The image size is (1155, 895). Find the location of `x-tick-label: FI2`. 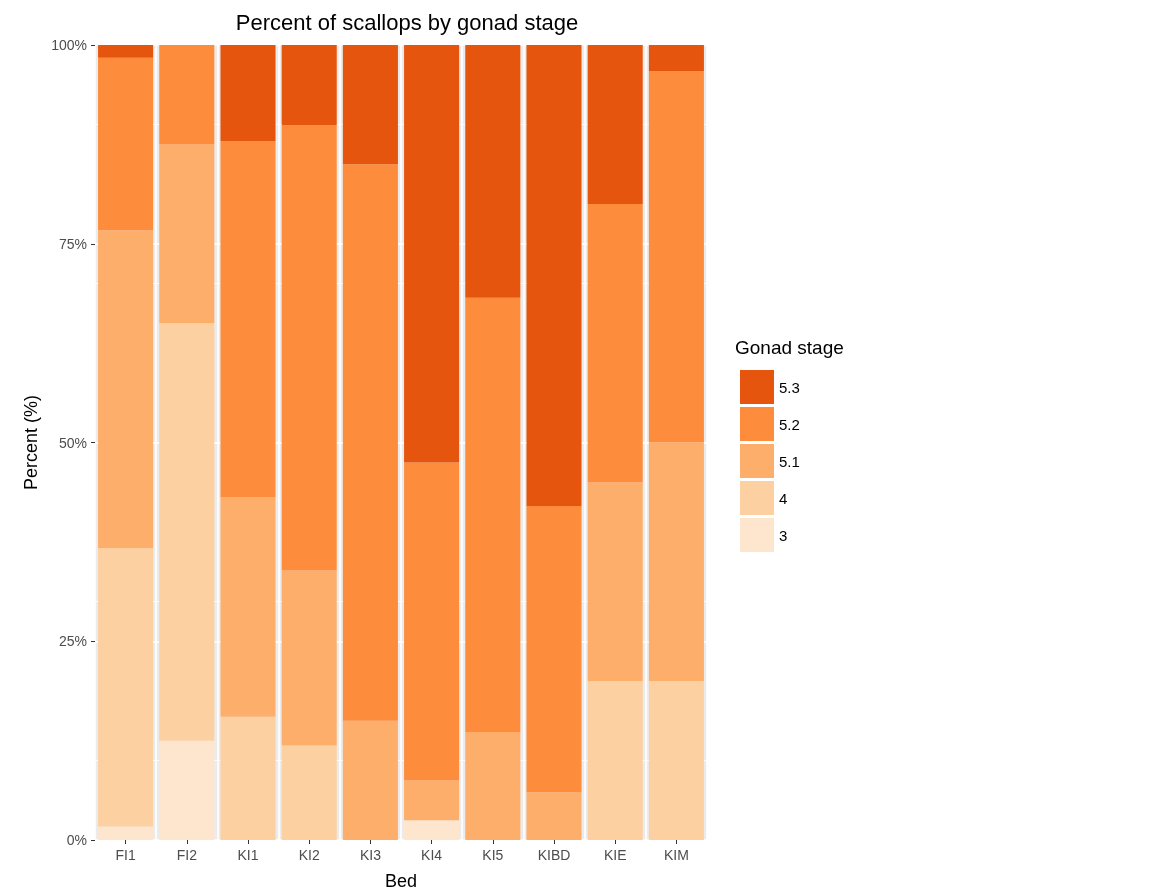

x-tick-label: FI2 is located at coordinates (187, 855).